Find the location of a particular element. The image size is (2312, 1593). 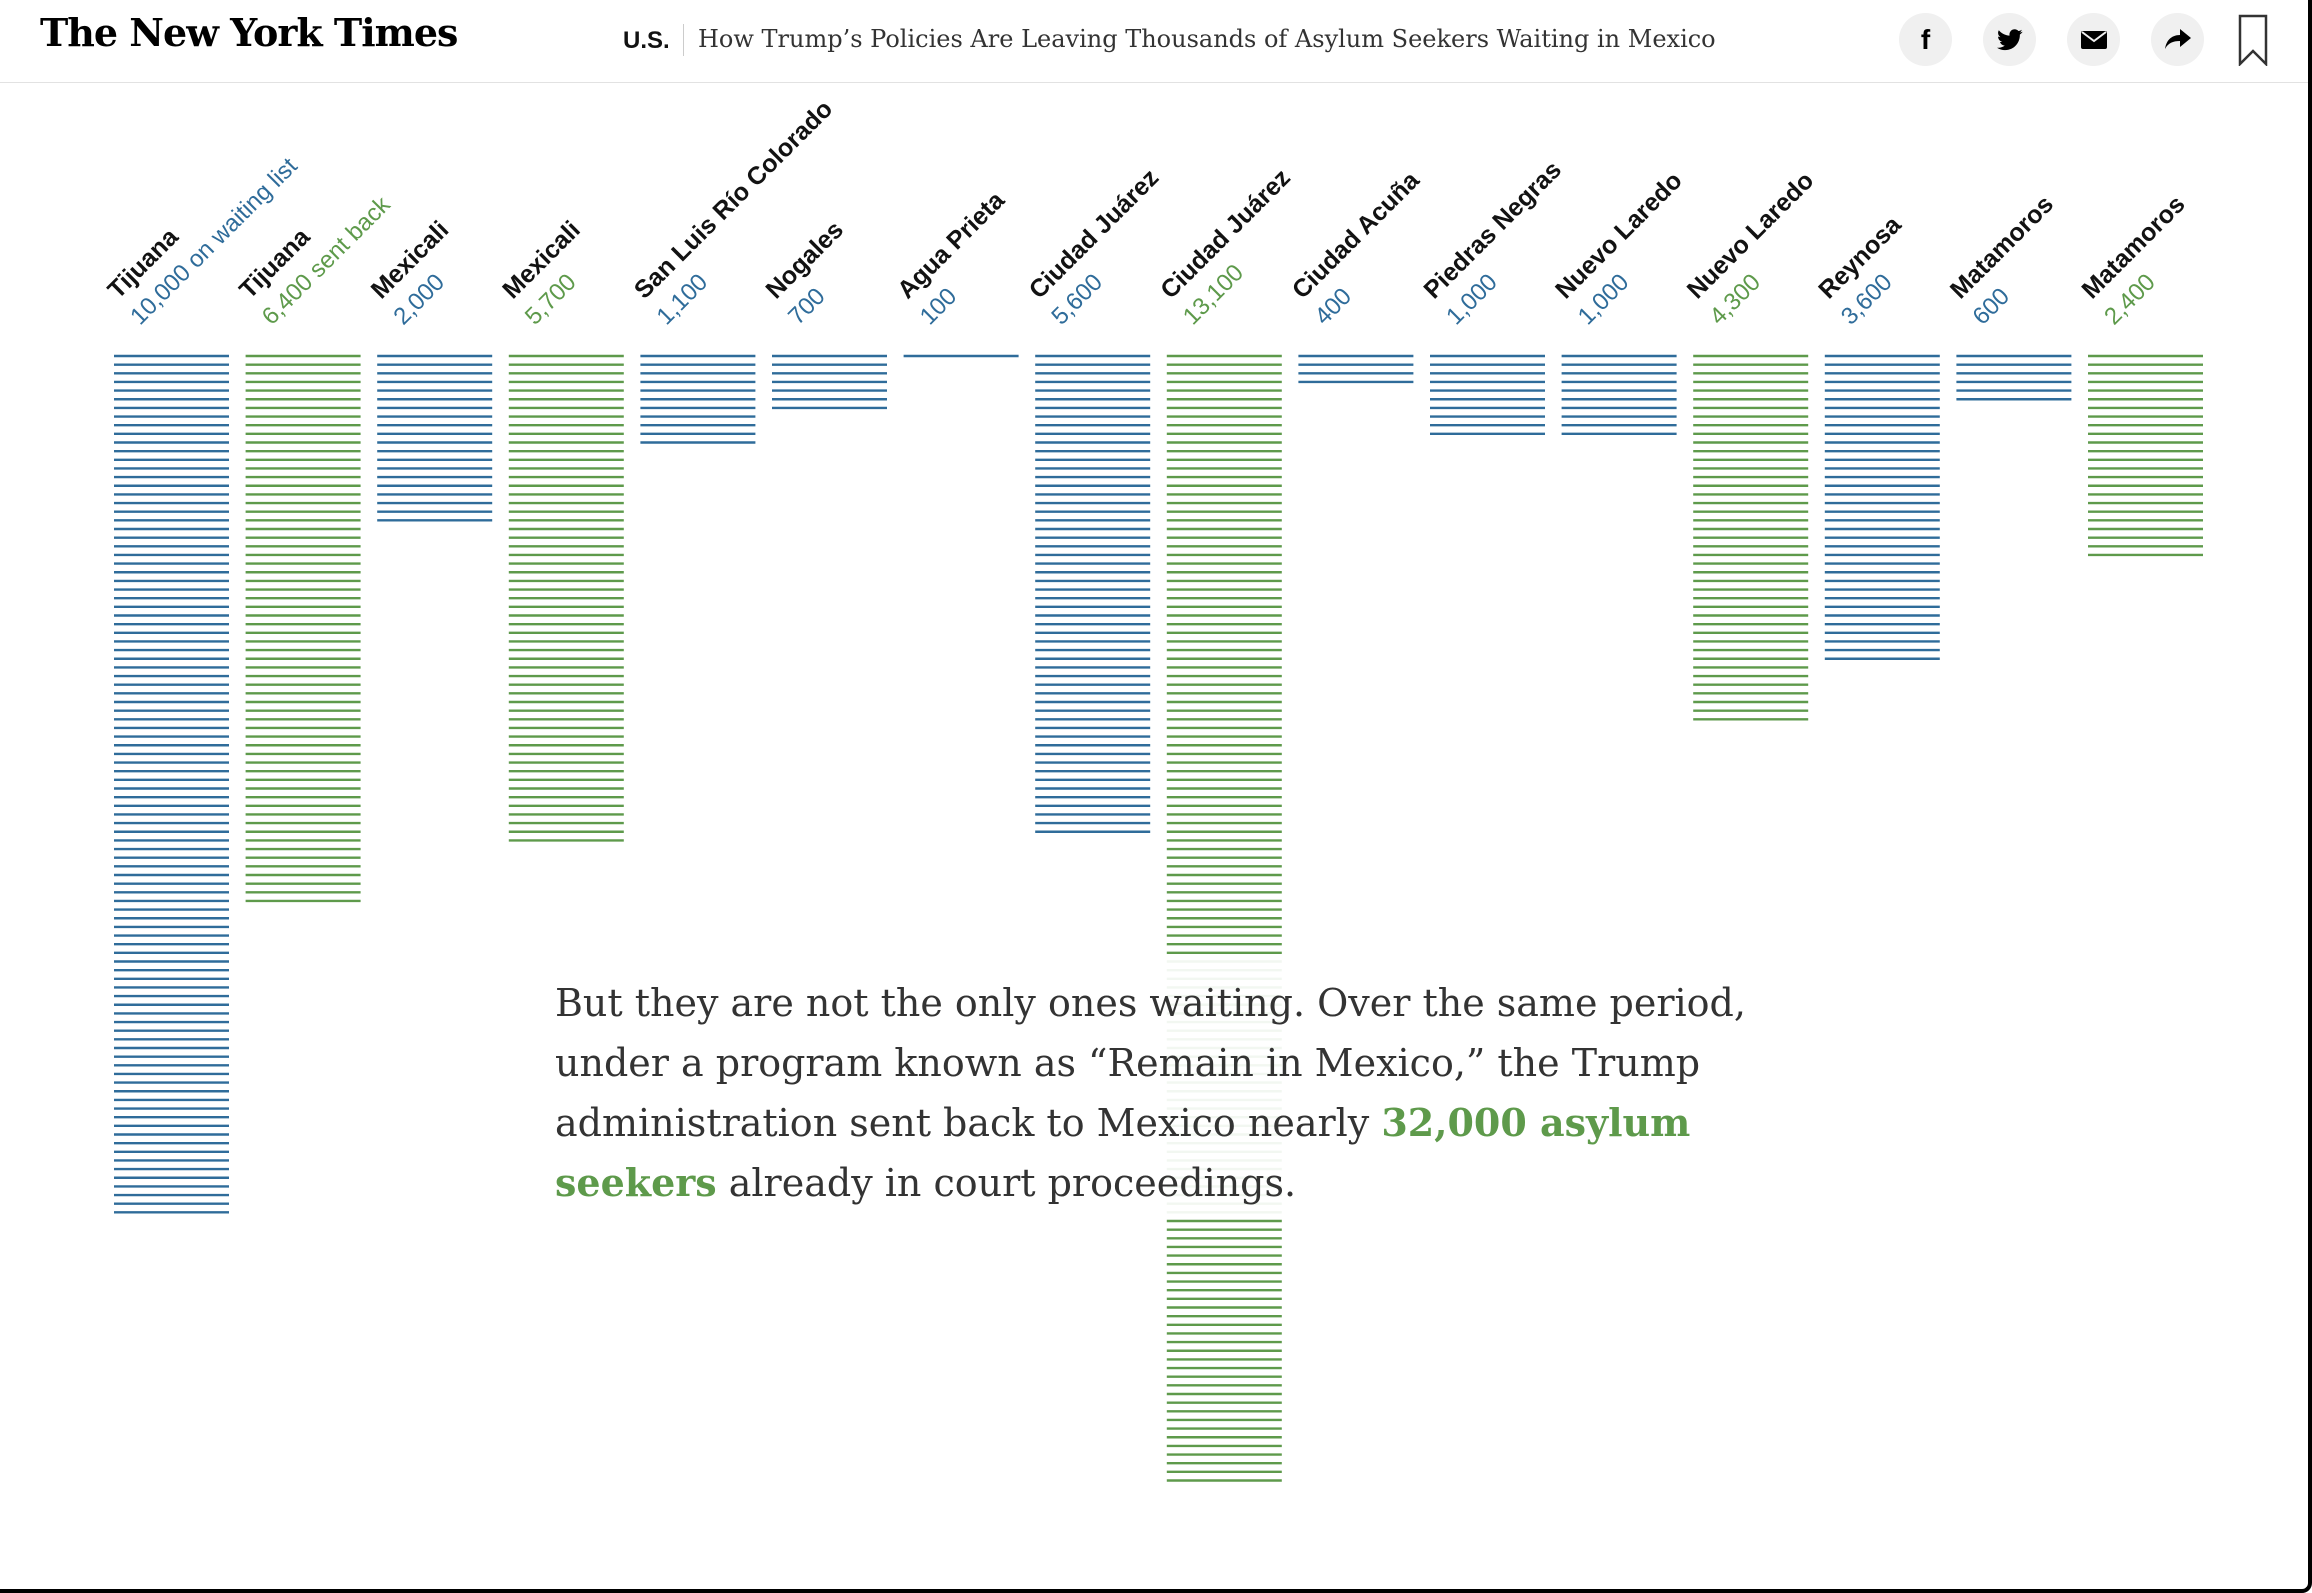

city-label: Ciudad Acuña is located at coordinates (1356, 234).